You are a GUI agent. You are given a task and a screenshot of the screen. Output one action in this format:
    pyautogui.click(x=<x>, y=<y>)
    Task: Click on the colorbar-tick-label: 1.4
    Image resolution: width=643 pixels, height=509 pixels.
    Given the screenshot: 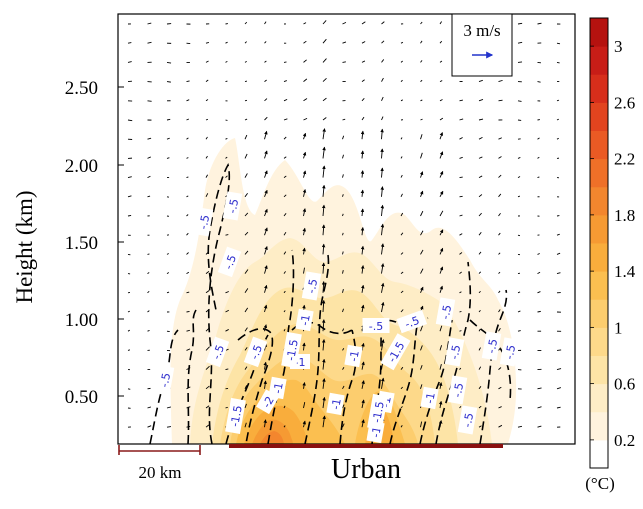 What is the action you would take?
    pyautogui.click(x=625, y=271)
    